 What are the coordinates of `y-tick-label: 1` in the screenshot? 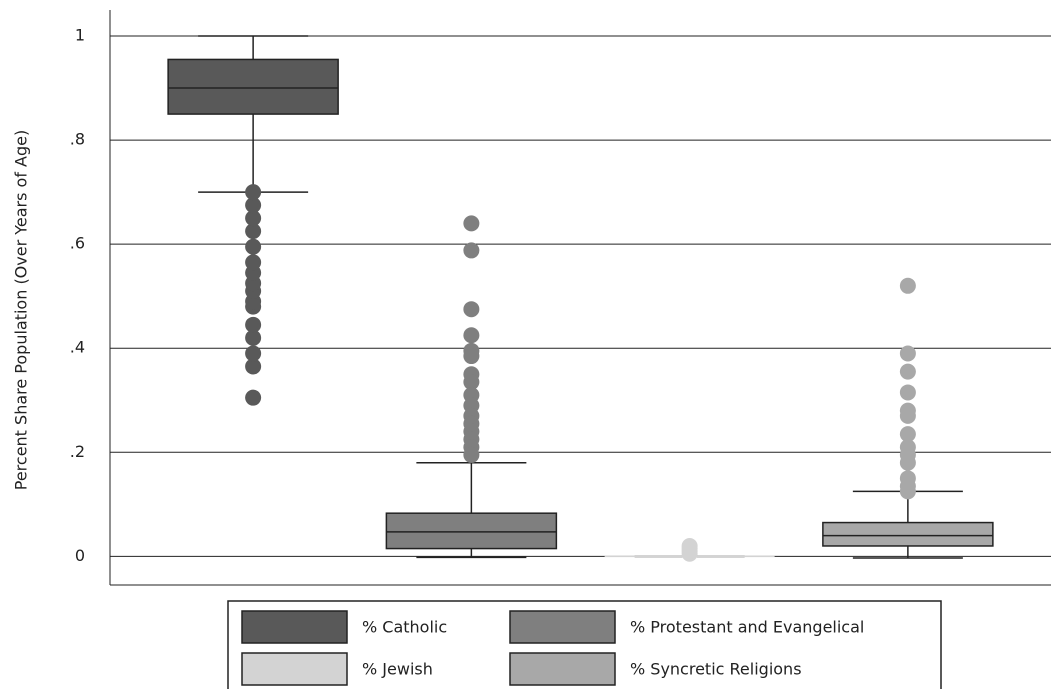 It's located at (80, 35).